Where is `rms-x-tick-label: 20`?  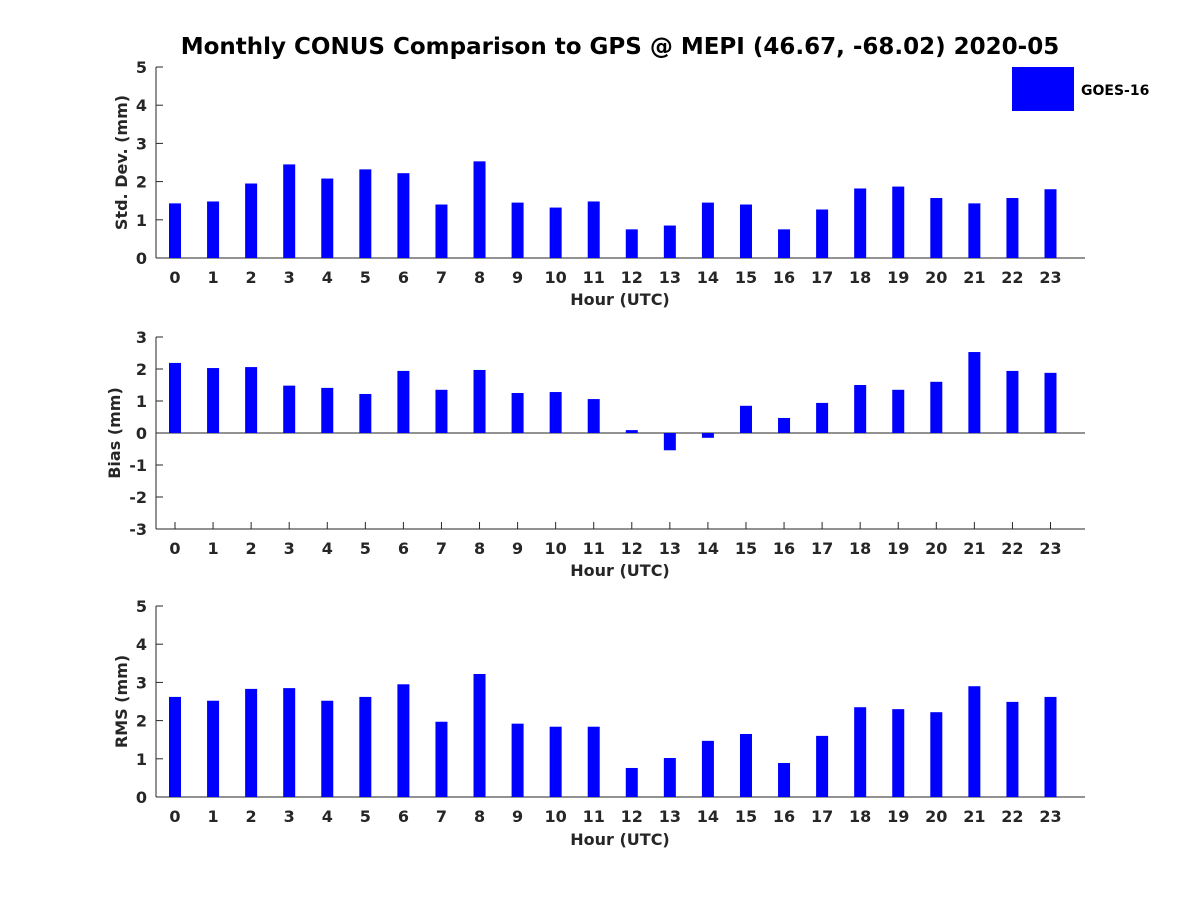
rms-x-tick-label: 20 is located at coordinates (936, 816).